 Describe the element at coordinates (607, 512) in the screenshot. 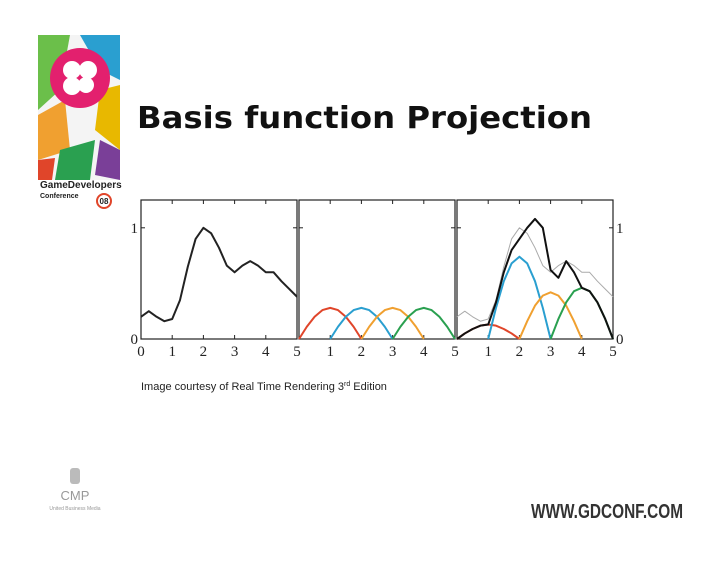

I see `url: WWW.GDCONF.COM` at that location.